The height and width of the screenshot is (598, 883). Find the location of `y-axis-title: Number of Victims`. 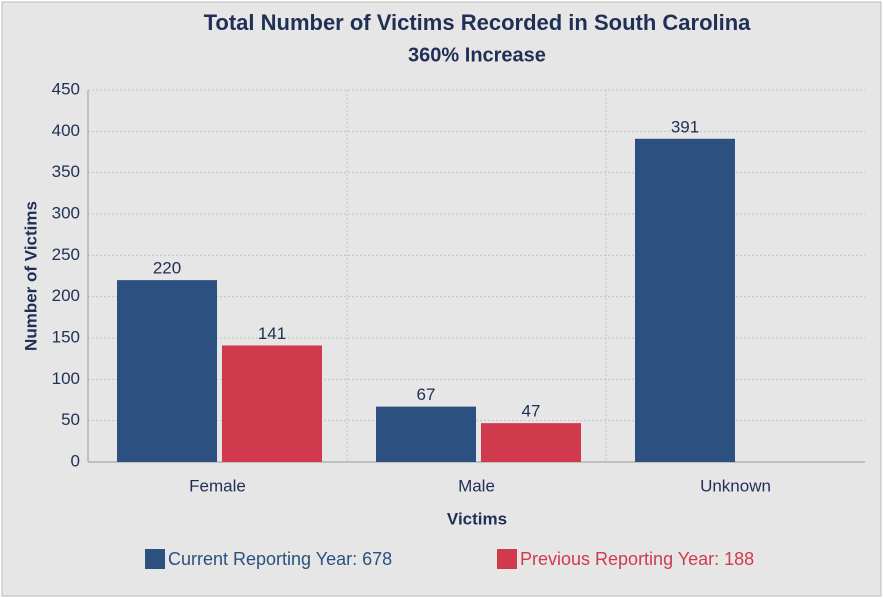

y-axis-title: Number of Victims is located at coordinates (30, 276).